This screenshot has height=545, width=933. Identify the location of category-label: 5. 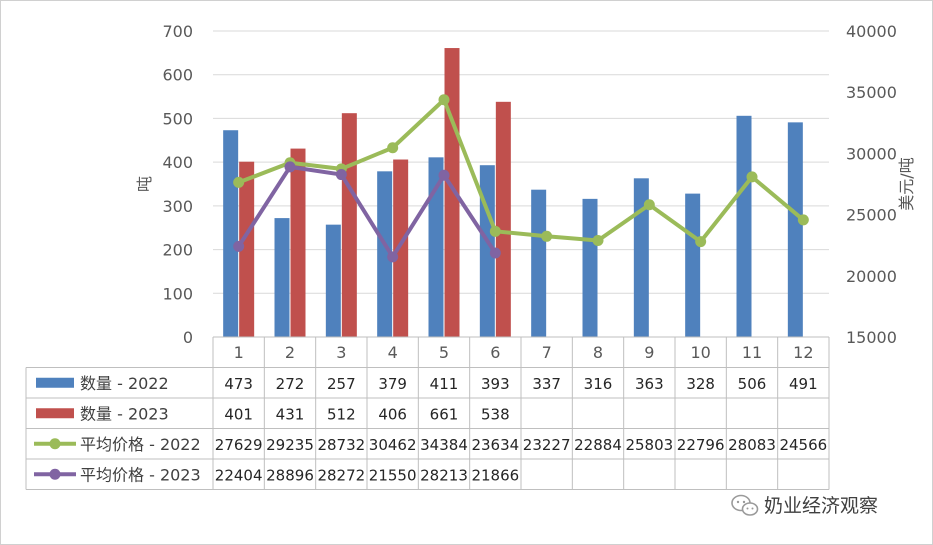
(444, 352).